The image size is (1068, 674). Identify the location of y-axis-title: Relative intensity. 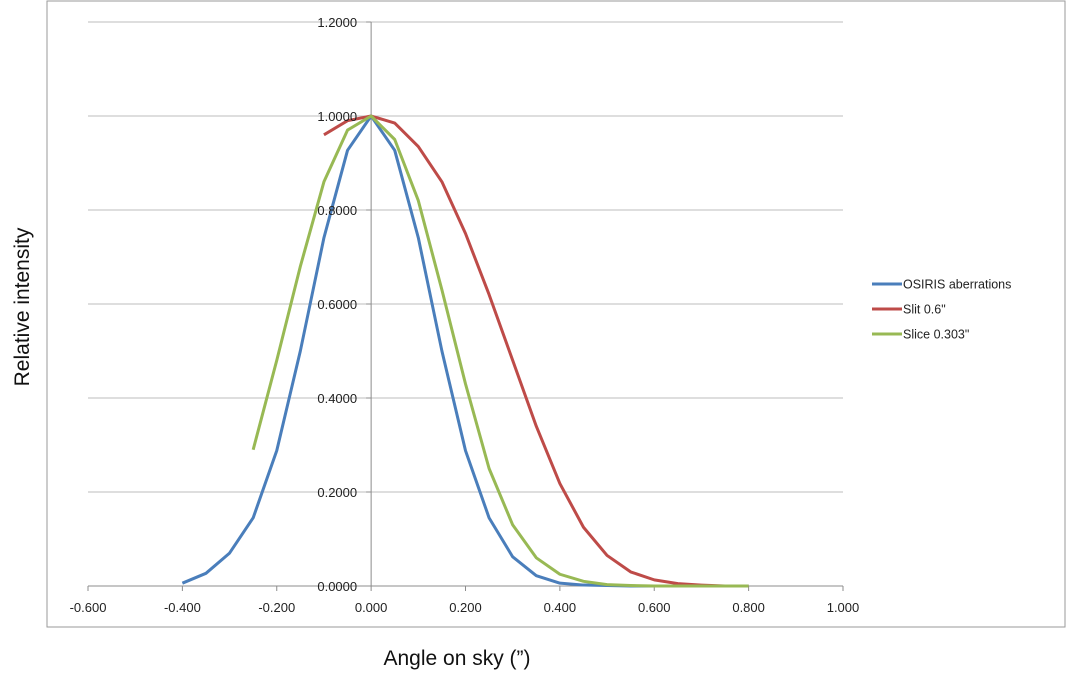
(22, 306).